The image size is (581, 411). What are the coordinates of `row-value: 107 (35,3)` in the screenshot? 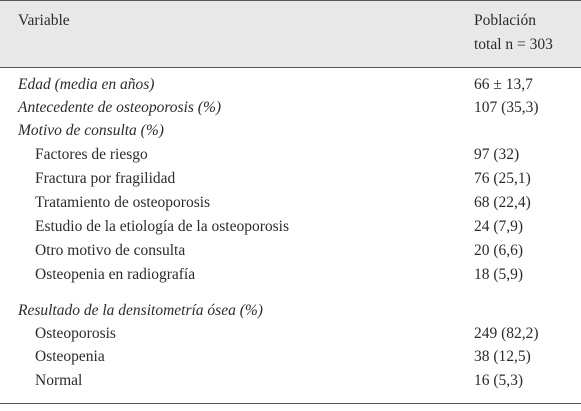 It's located at (506, 107).